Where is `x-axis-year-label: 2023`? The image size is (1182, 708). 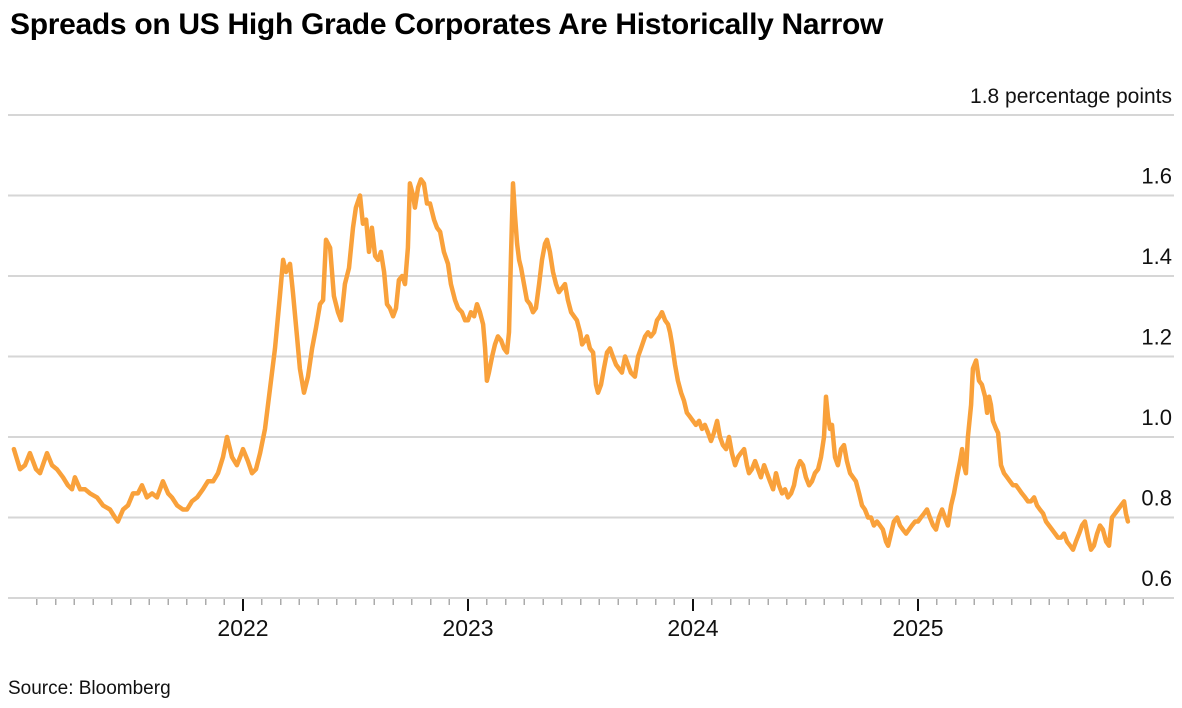
x-axis-year-label: 2023 is located at coordinates (467, 628).